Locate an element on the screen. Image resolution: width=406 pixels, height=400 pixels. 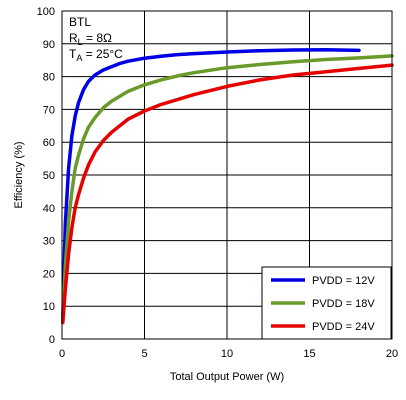
y-axis-title: Efficiency (%) is located at coordinates (19, 174).